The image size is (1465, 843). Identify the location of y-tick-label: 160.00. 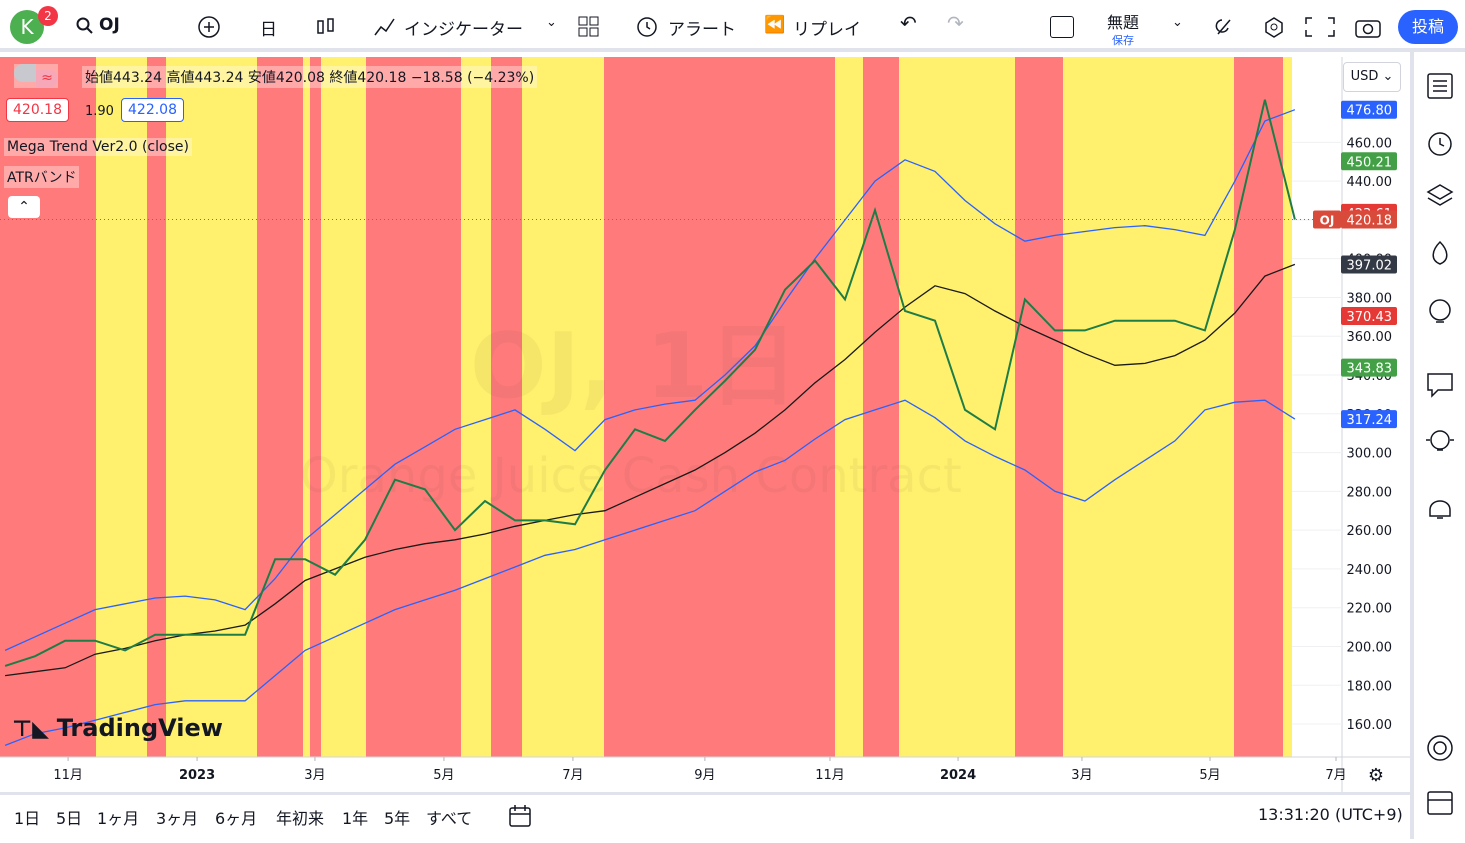
(1370, 725).